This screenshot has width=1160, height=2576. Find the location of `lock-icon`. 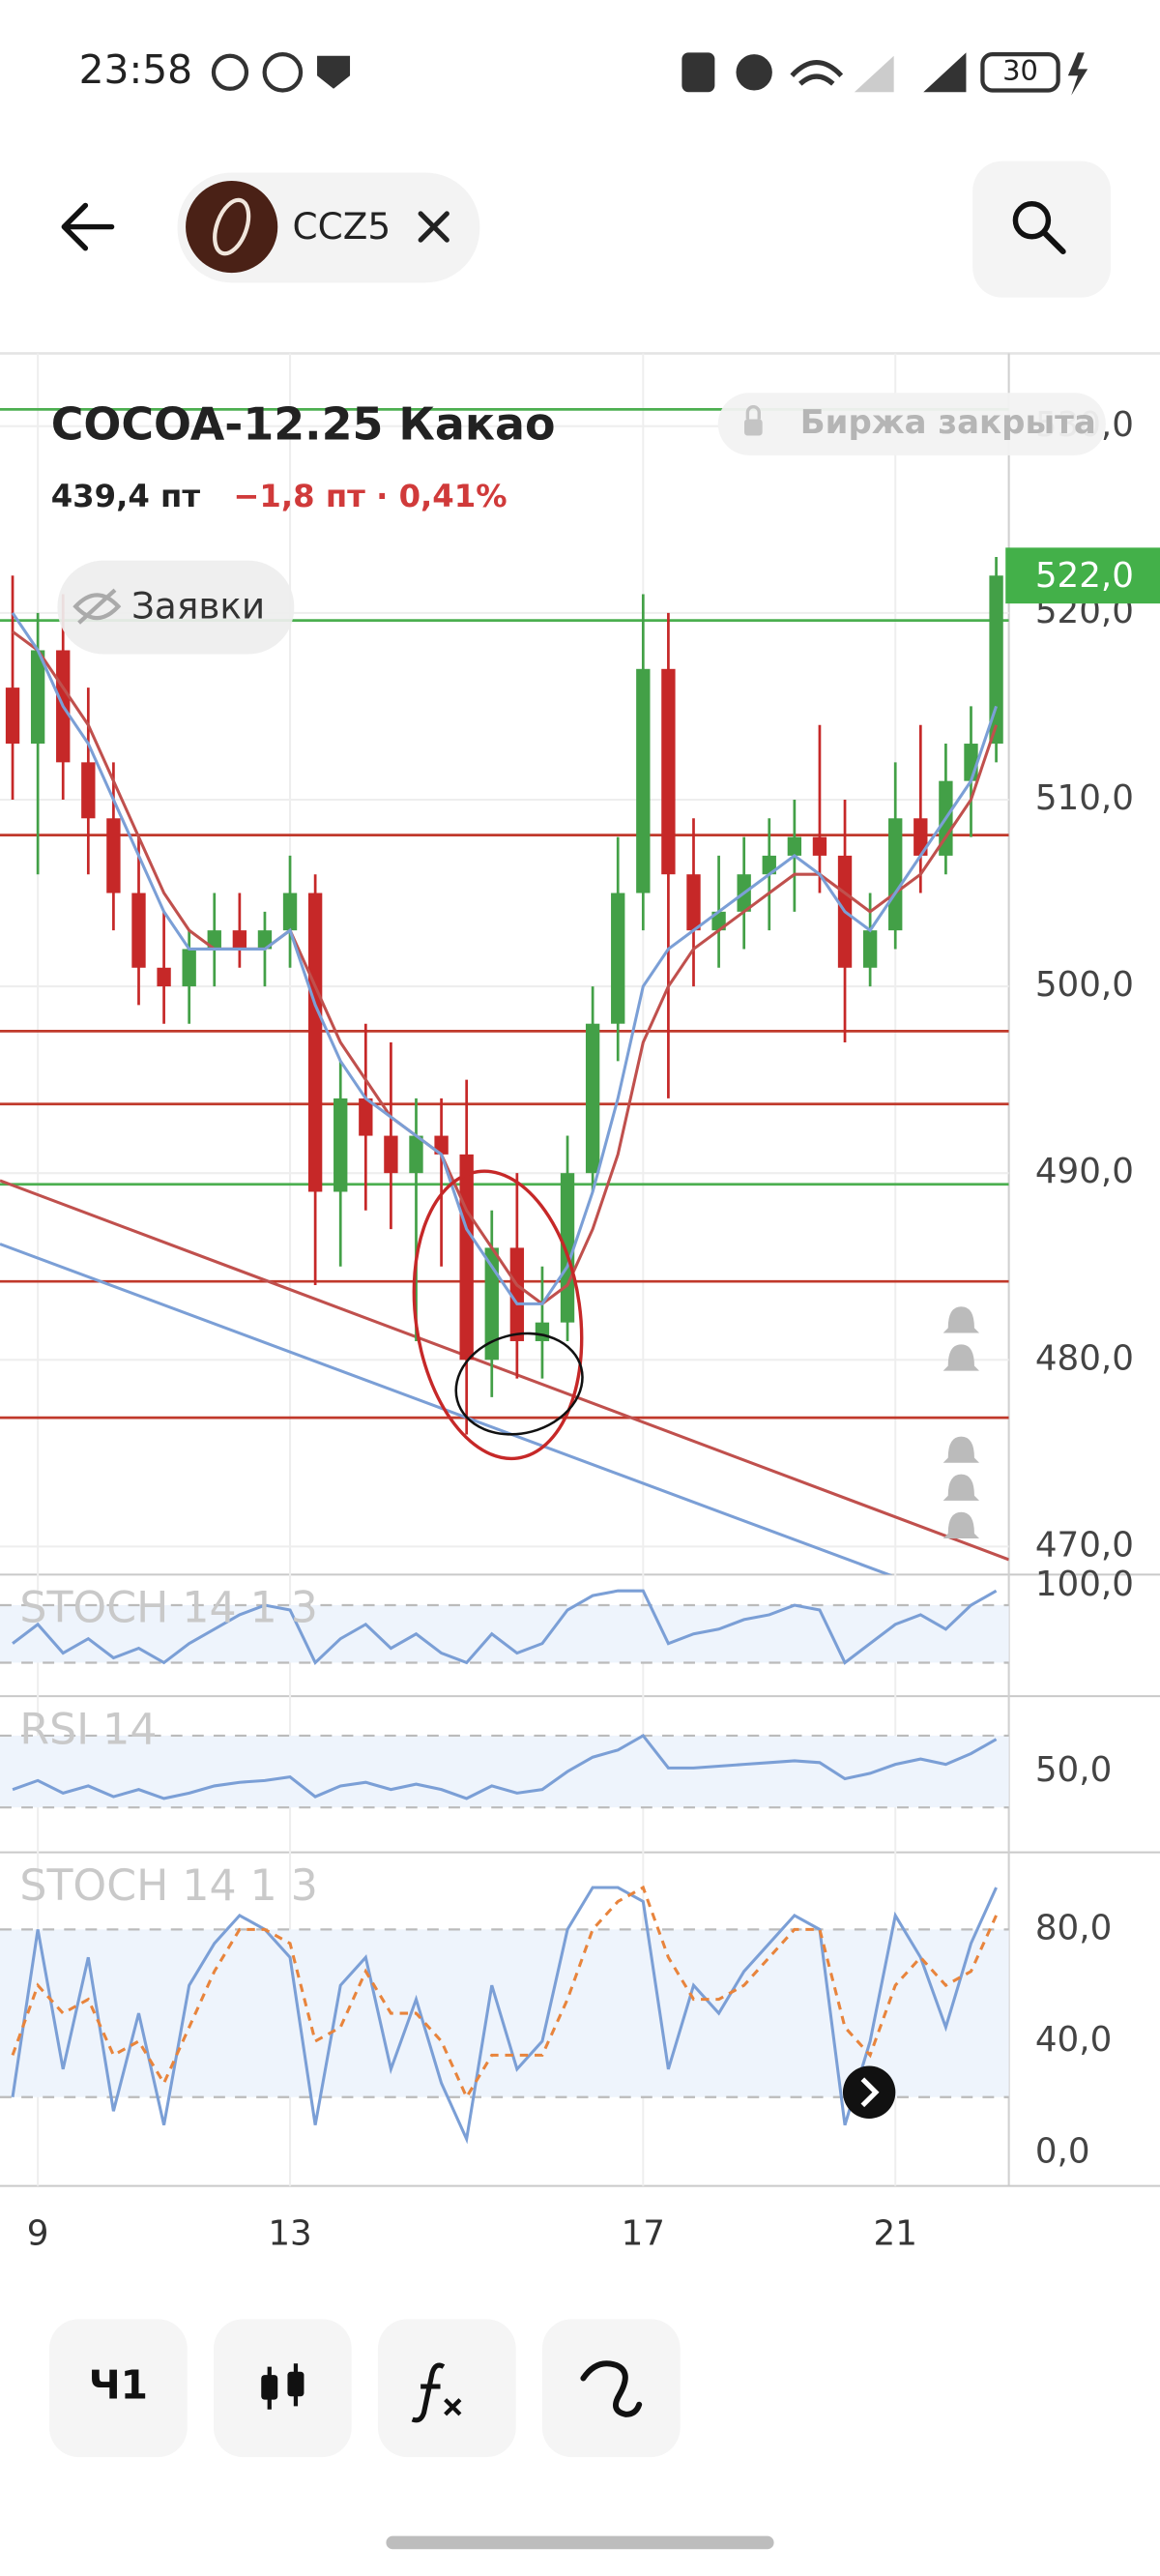

lock-icon is located at coordinates (753, 427).